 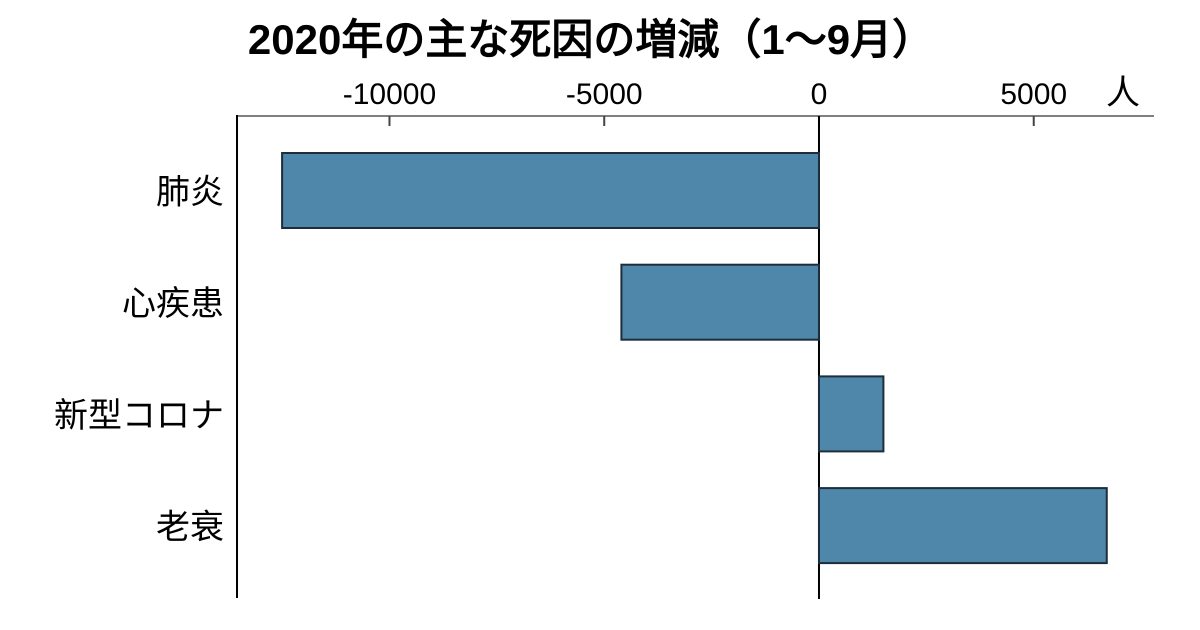 I want to click on category-label-senility: 老衰, so click(x=190, y=528).